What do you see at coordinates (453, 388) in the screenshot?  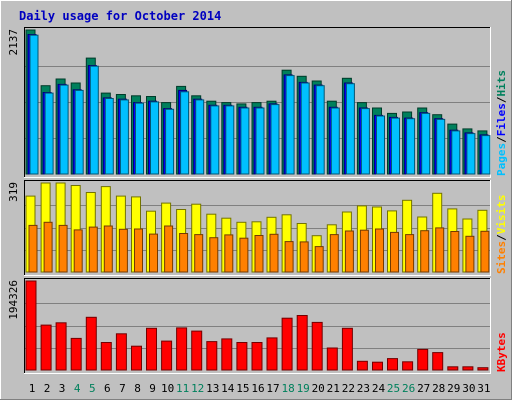 I see `x-tick-label-day-29: 29` at bounding box center [453, 388].